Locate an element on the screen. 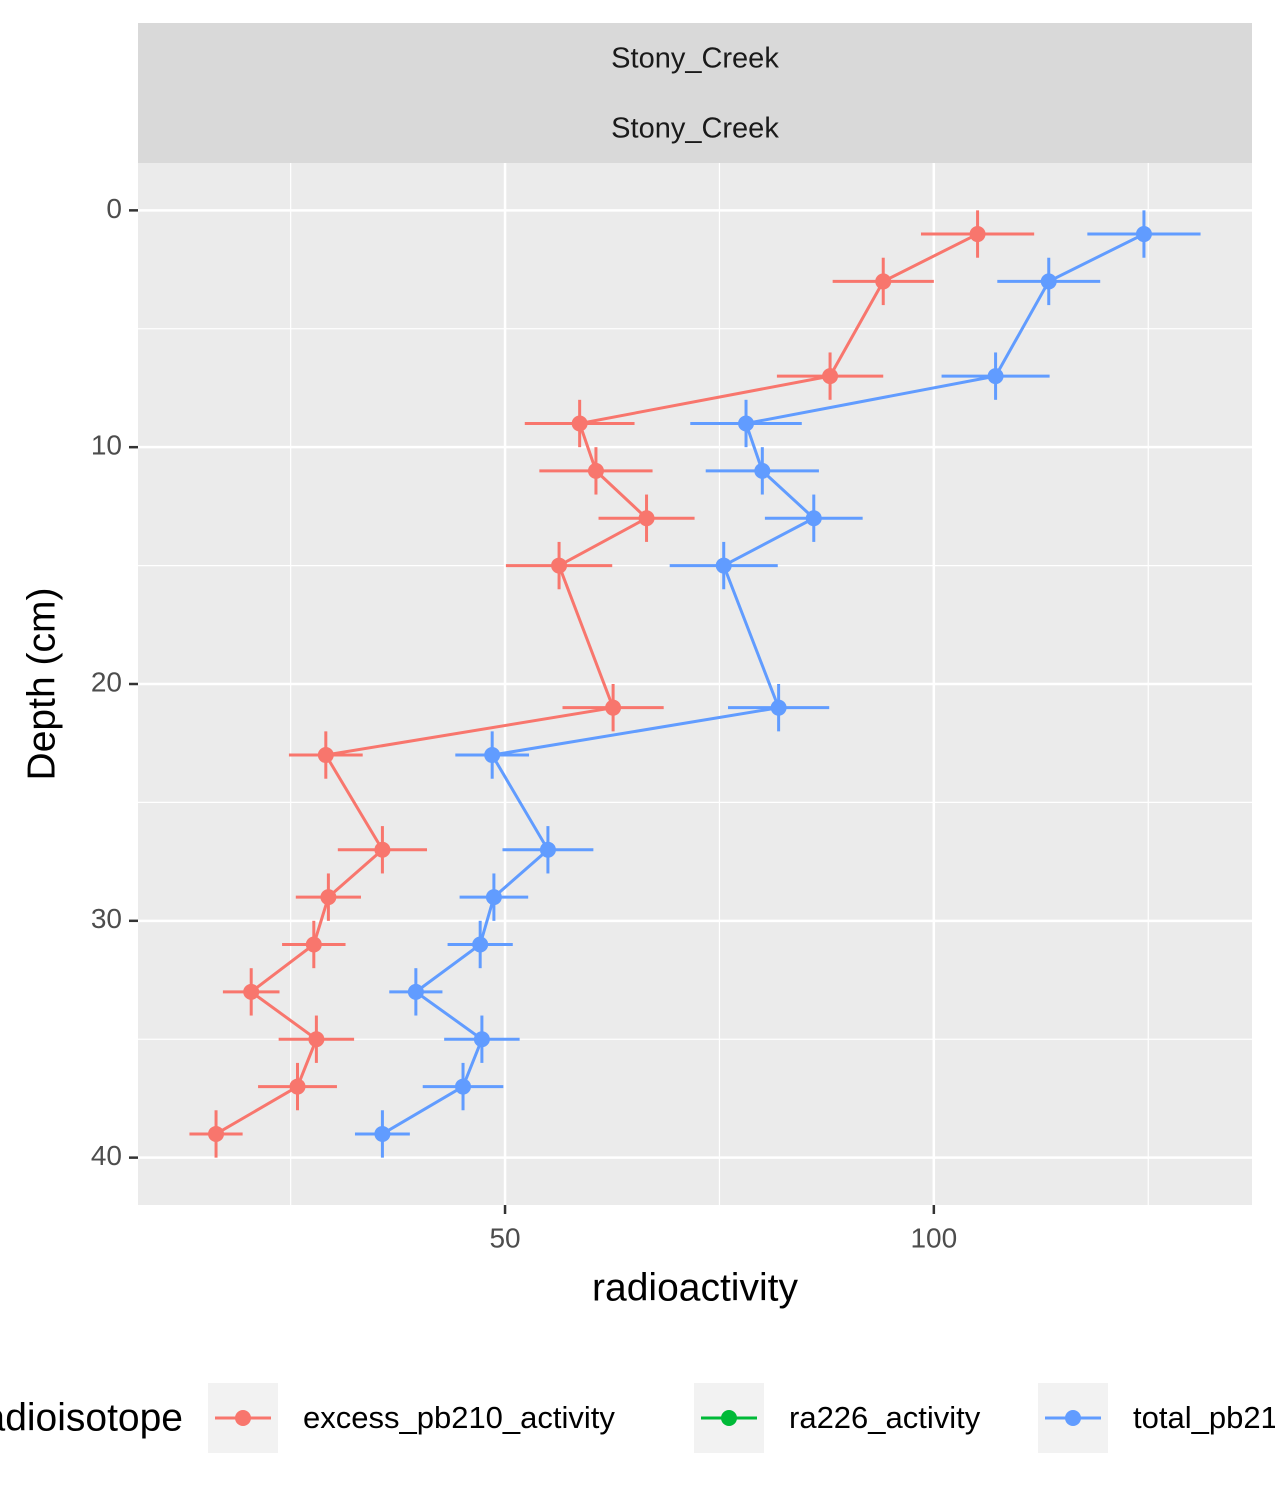 The height and width of the screenshot is (1500, 1275). x-tick-label: 100 is located at coordinates (933, 1237).